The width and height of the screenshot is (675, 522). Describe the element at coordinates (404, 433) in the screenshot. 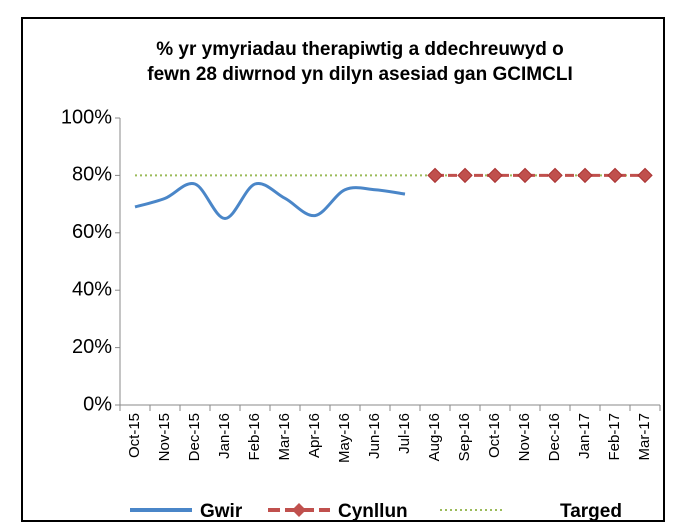

I see `x-tick-label: Jul-16` at that location.